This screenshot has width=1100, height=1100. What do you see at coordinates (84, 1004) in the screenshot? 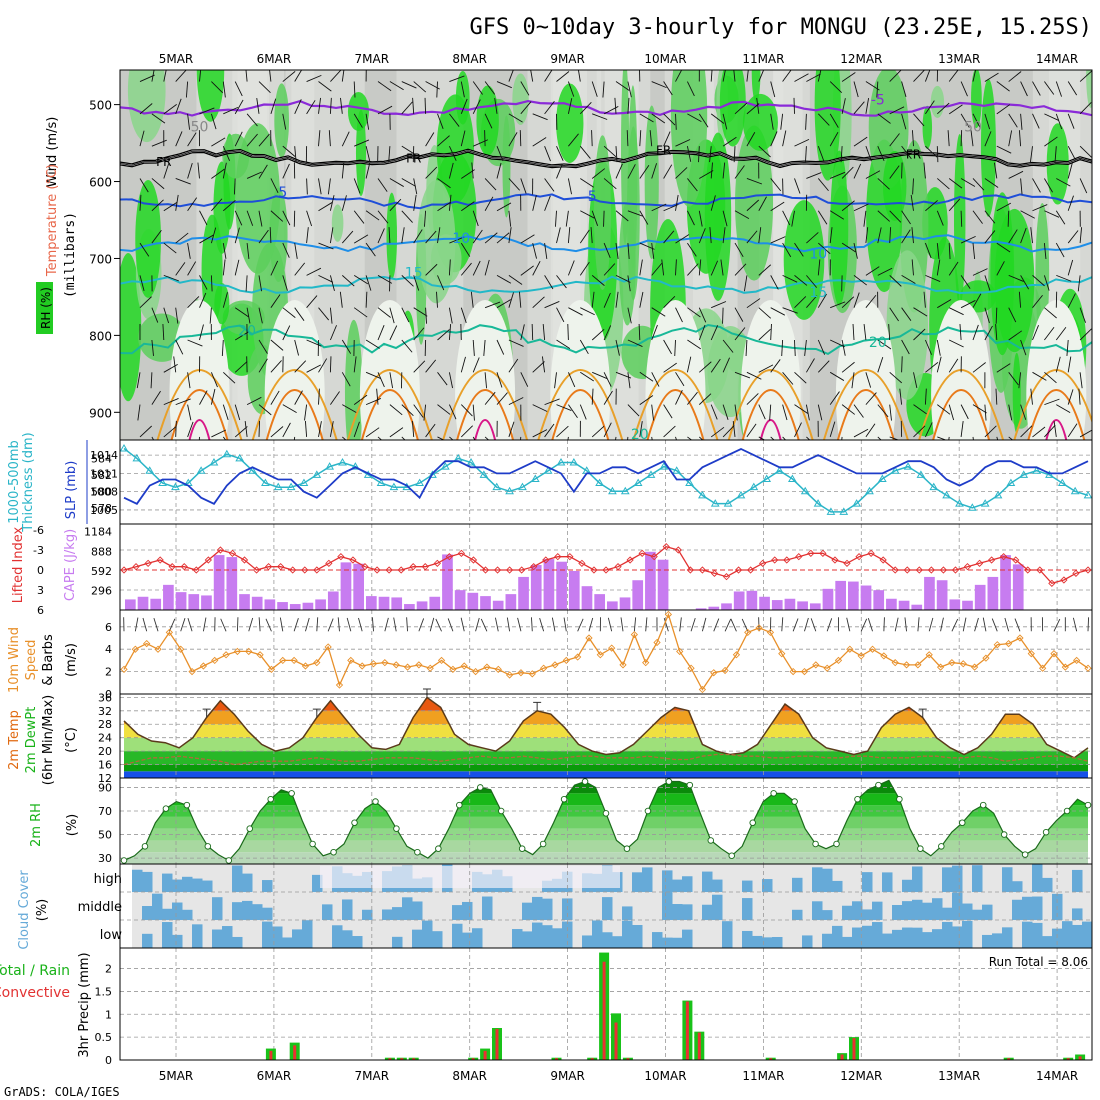
I see `precip-axis-label: 3hr Precip (mm)` at bounding box center [84, 1004].